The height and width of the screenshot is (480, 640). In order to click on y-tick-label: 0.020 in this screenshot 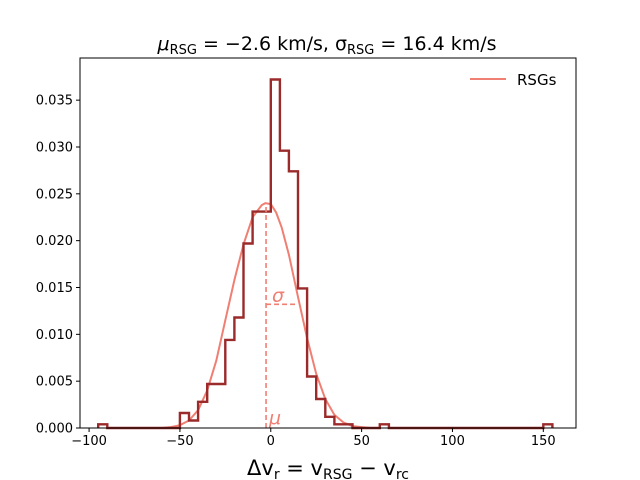, I will do `click(54, 241)`.